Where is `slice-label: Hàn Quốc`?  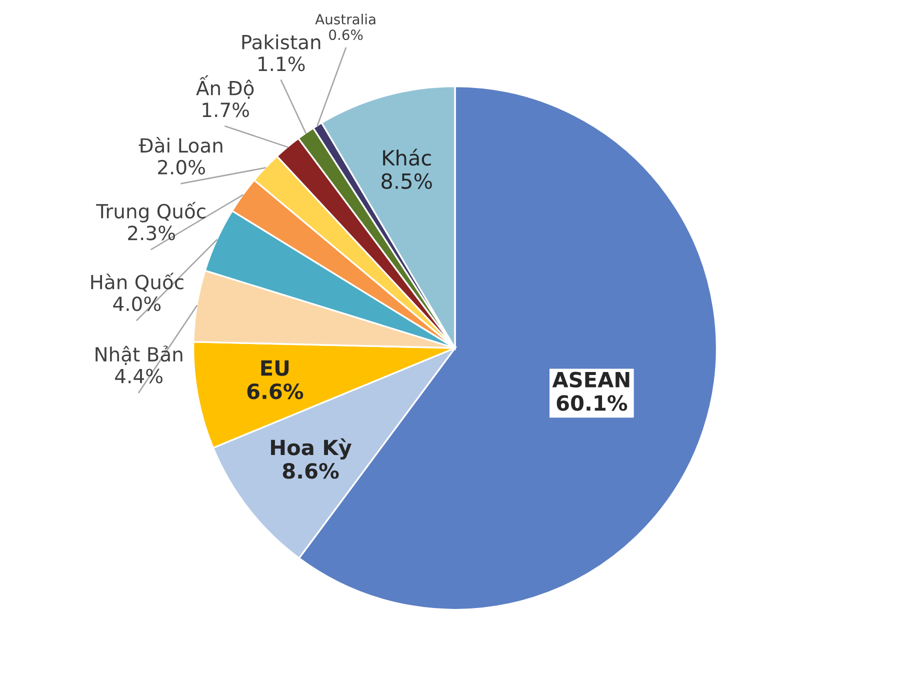
slice-label: Hàn Quốc is located at coordinates (137, 282).